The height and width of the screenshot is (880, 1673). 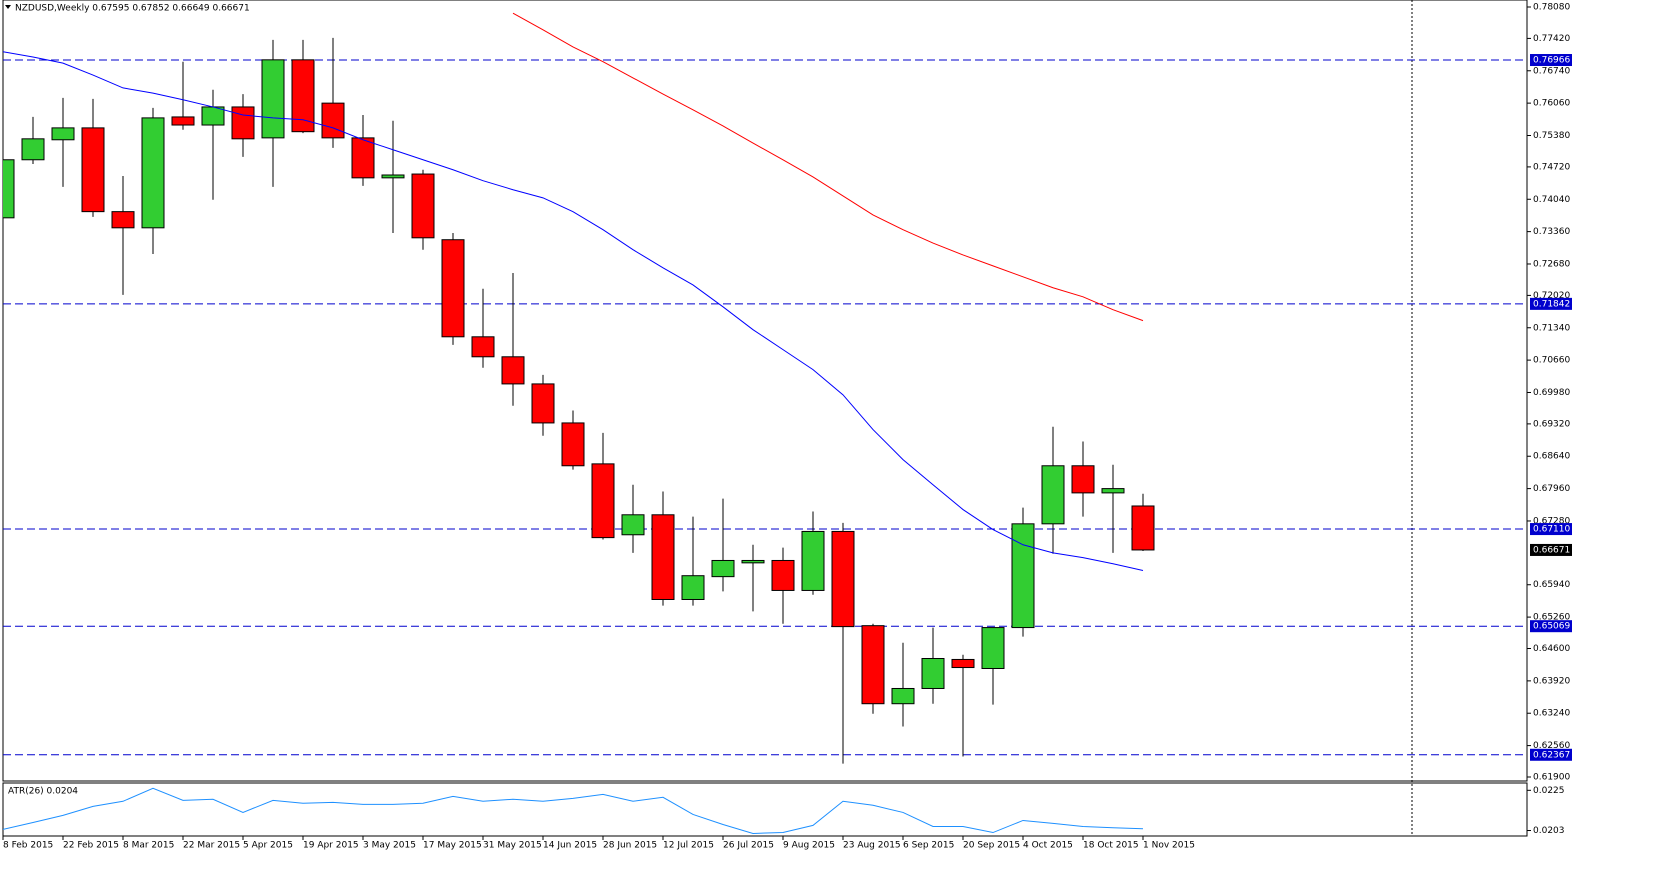 I want to click on y-tick-label: 0.74040, so click(x=1551, y=200).